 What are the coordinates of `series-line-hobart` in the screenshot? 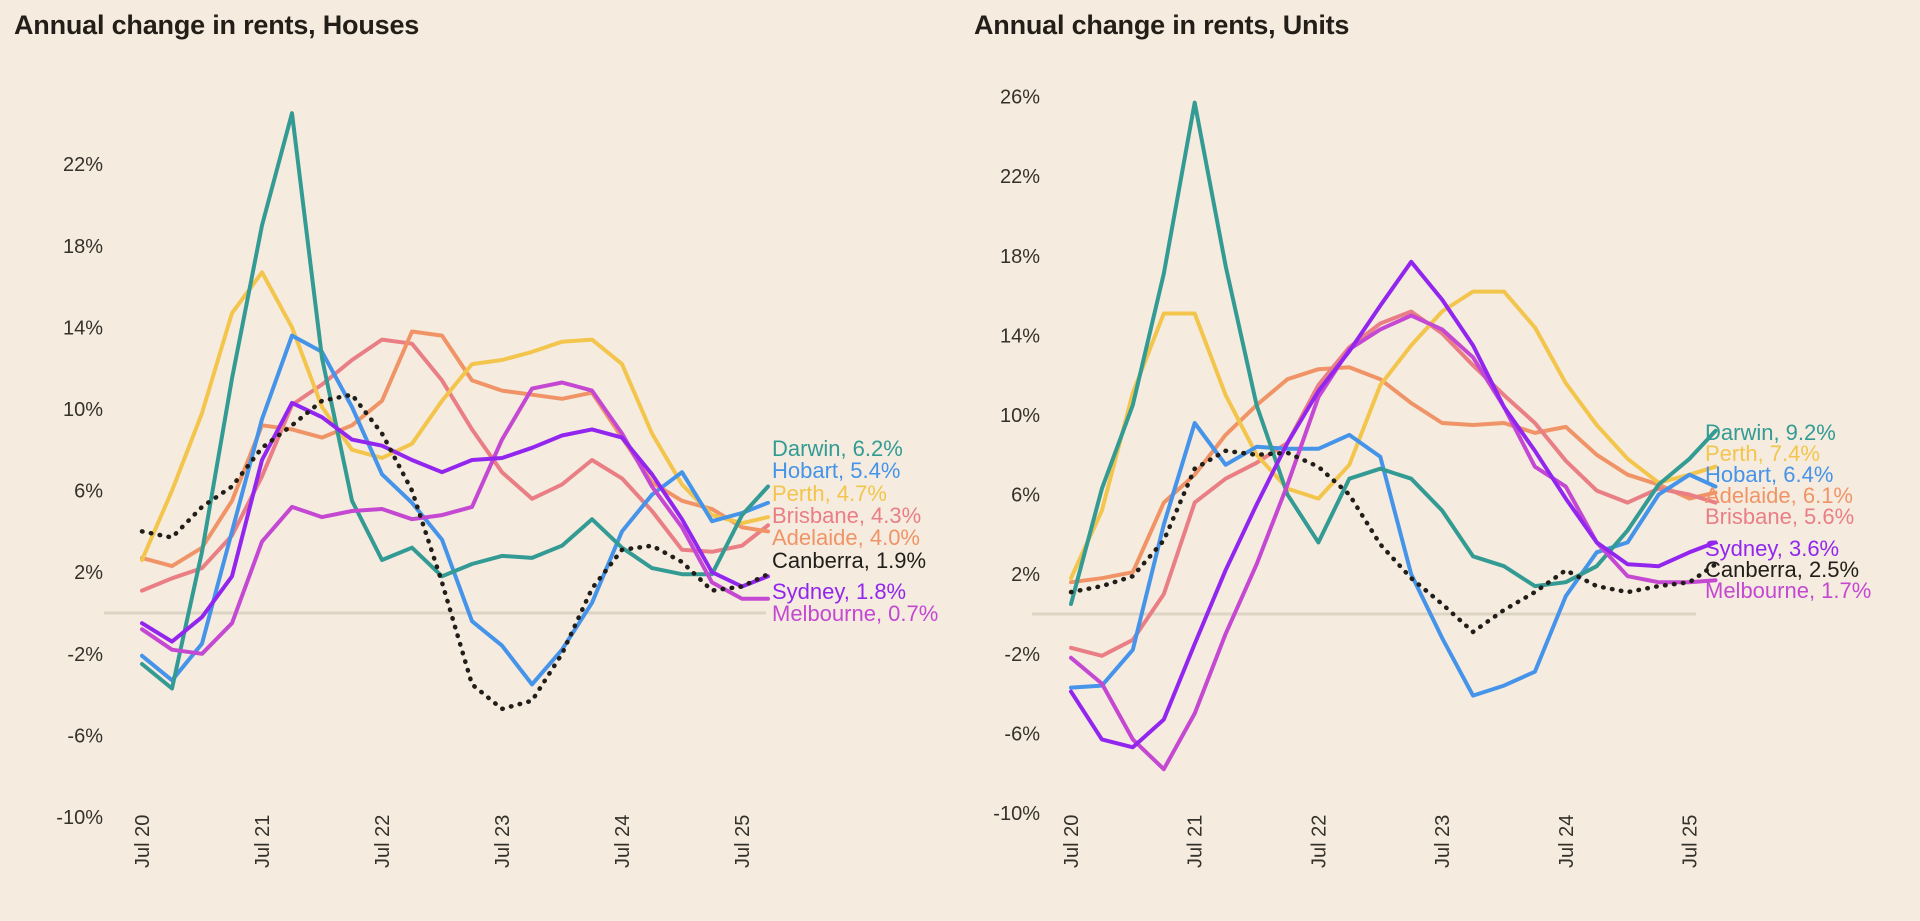 It's located at (455, 510).